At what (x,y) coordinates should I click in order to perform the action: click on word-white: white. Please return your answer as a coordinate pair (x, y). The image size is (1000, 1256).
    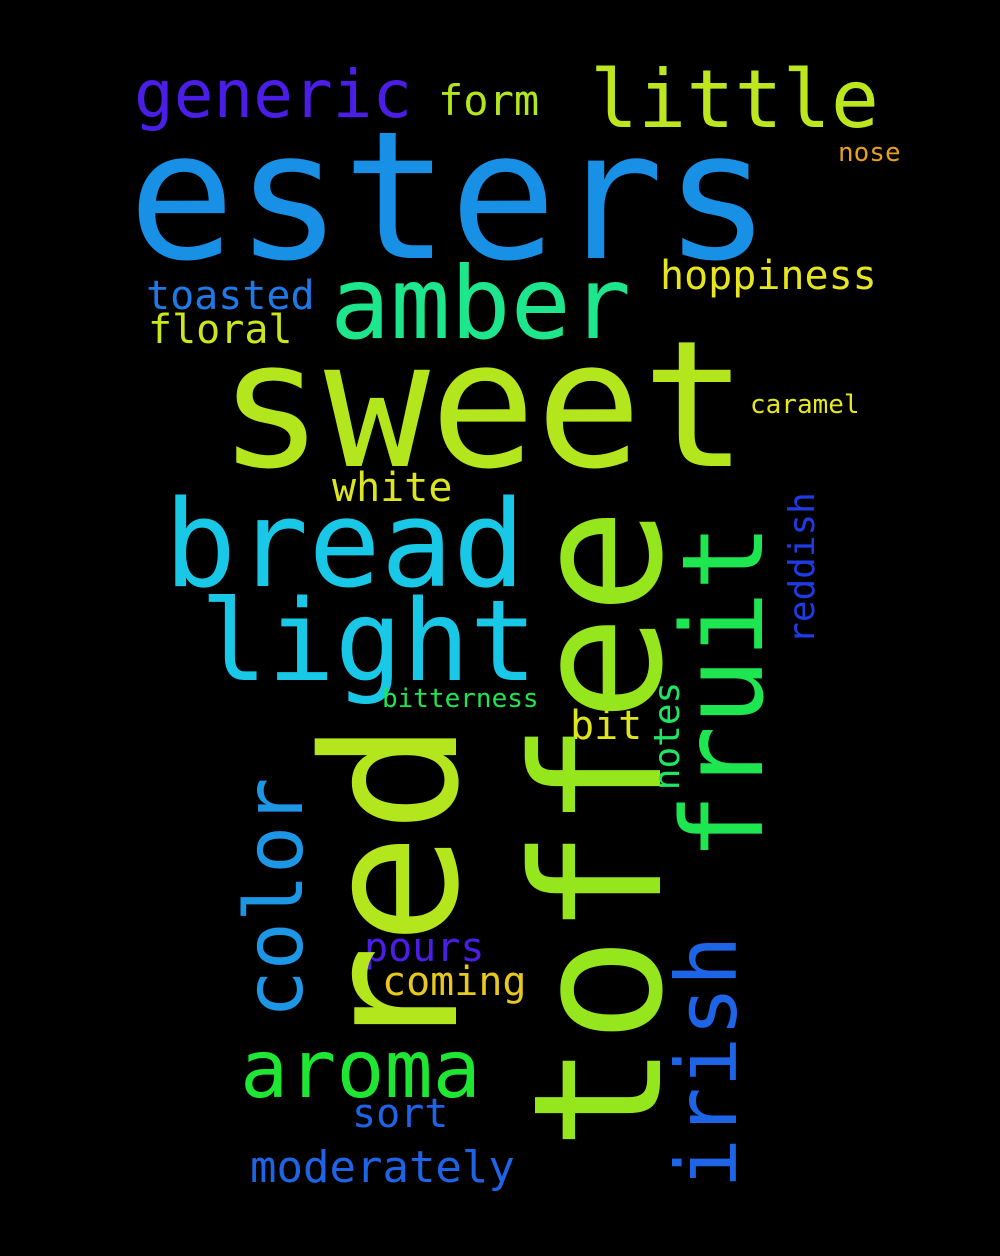
    Looking at the image, I should click on (392, 488).